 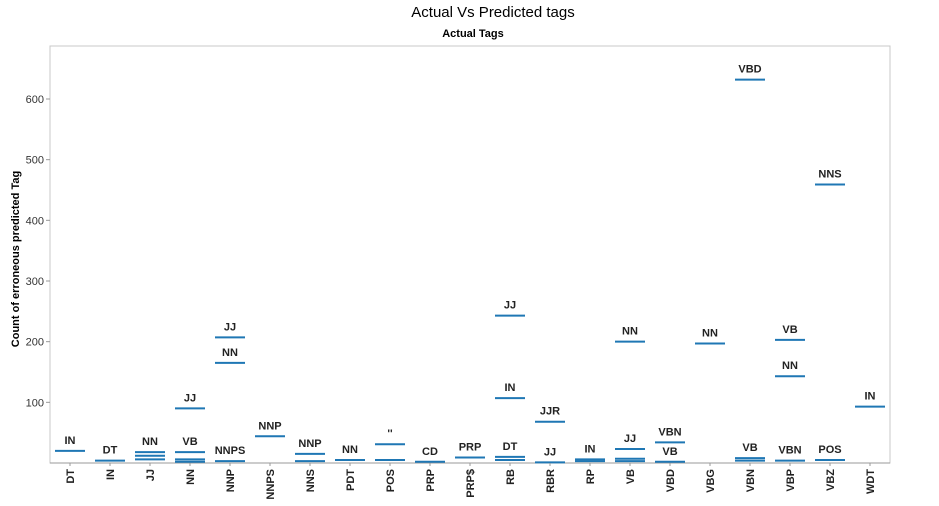 I want to click on data-label: VBD, so click(x=749, y=70).